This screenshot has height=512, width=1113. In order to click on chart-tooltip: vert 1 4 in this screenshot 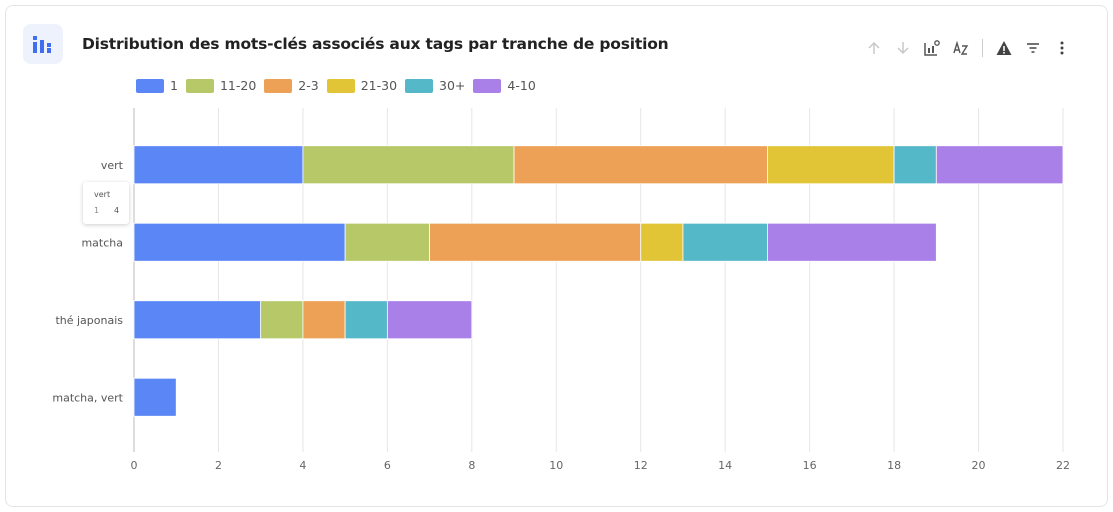, I will do `click(106, 203)`.